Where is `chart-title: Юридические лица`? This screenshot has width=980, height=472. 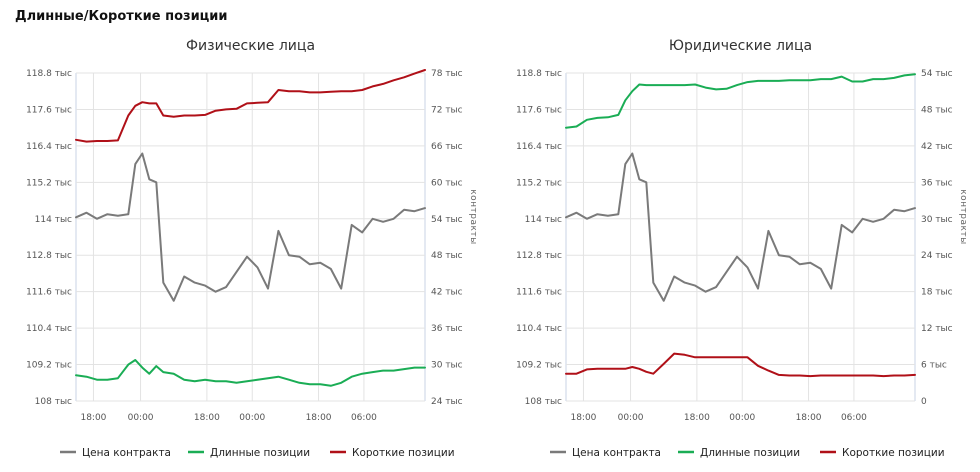
chart-title: Юридические лица is located at coordinates (740, 46).